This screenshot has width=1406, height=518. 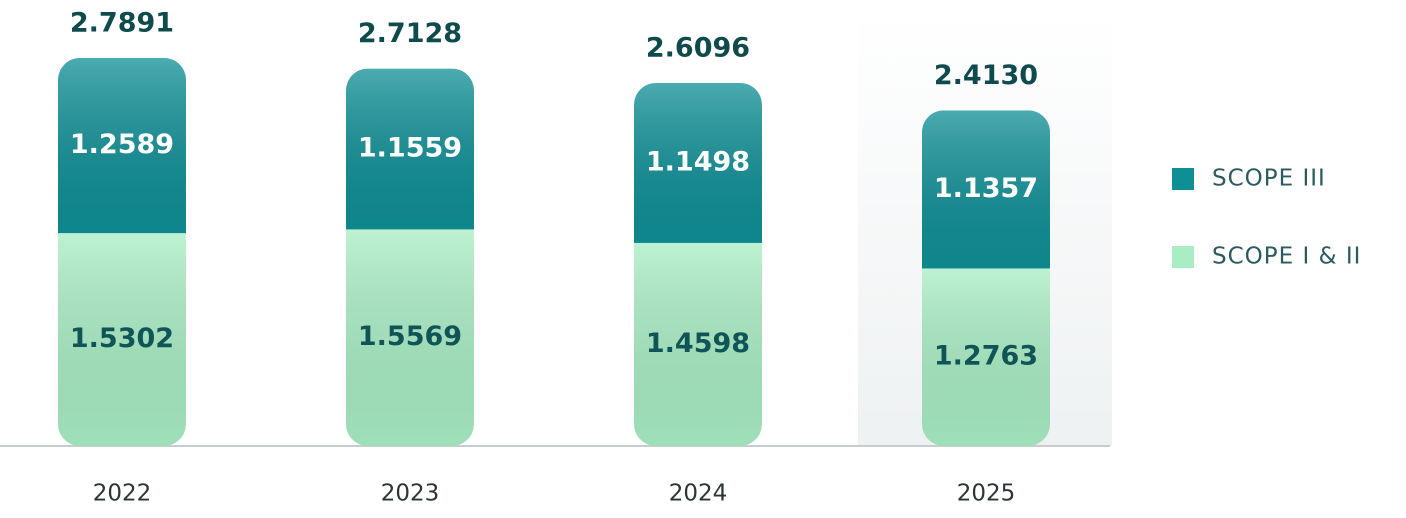 What do you see at coordinates (986, 75) in the screenshot?
I see `total-label: 2.4130` at bounding box center [986, 75].